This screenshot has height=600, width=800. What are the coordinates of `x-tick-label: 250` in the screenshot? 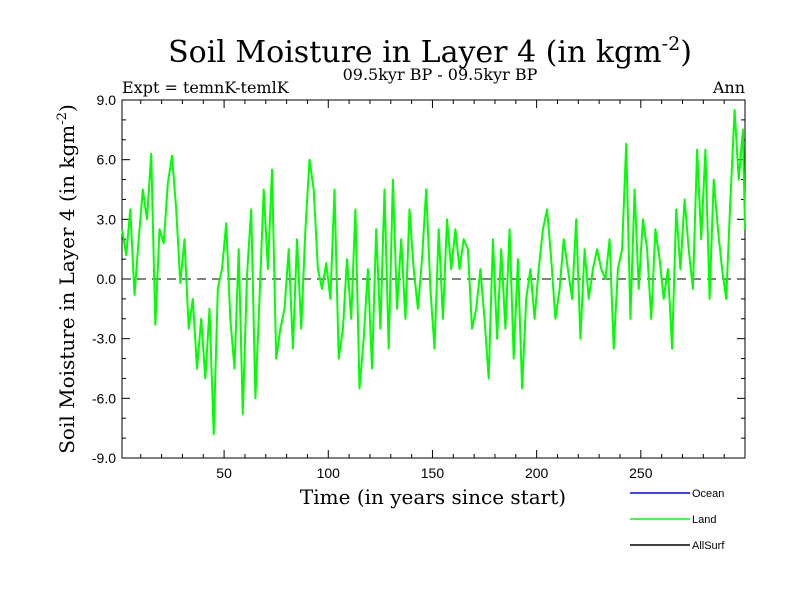 It's located at (641, 473).